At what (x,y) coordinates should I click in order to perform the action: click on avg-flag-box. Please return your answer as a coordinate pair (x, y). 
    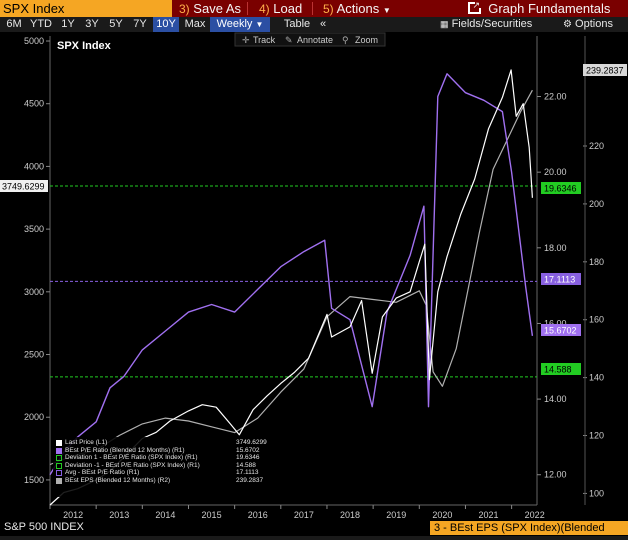
    Looking at the image, I should click on (561, 279).